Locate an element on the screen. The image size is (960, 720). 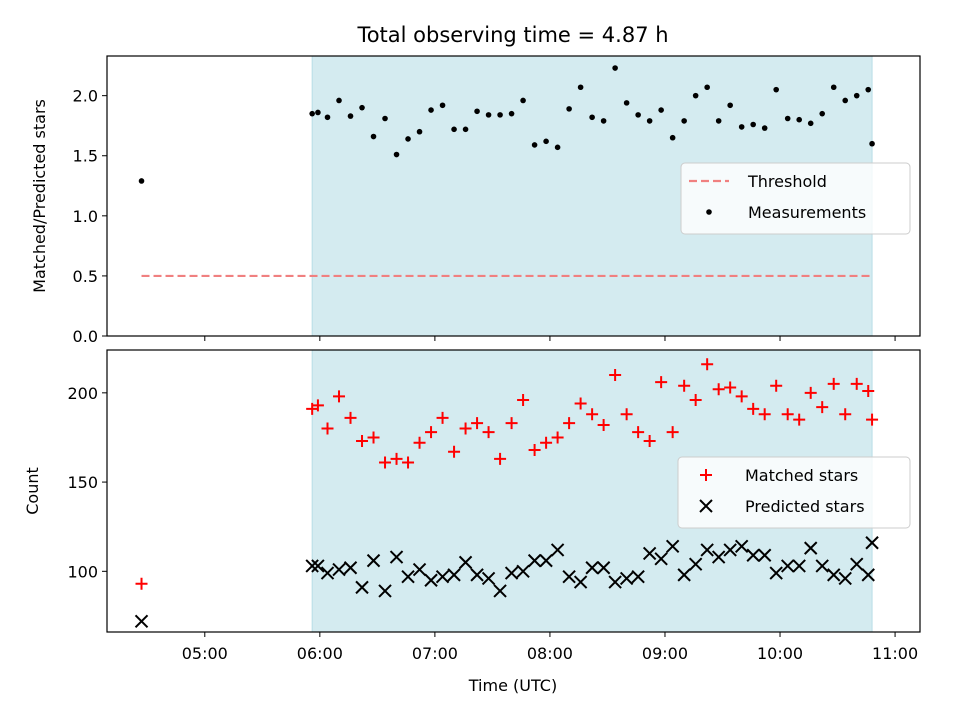
x-axis-label: Time (UTC) is located at coordinates (512, 685).